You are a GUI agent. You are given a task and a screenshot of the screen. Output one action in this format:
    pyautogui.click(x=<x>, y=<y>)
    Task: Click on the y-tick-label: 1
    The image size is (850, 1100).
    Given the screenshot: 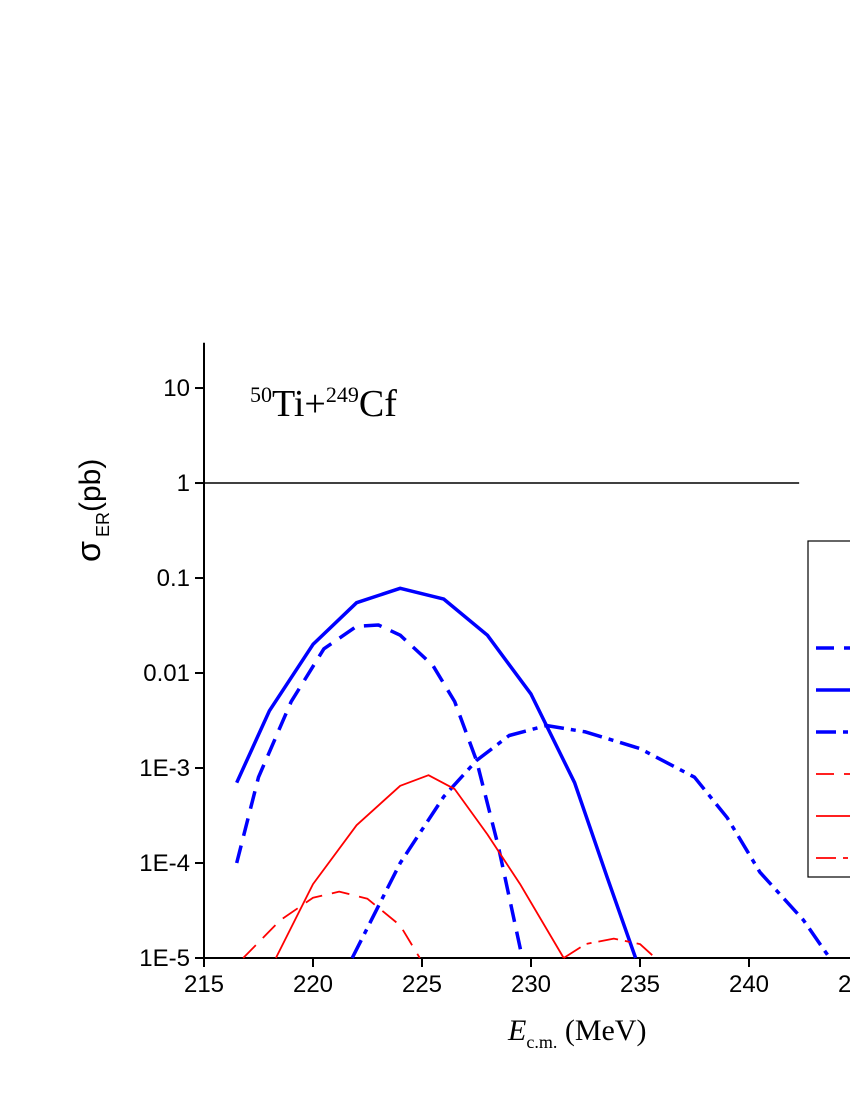 What is the action you would take?
    pyautogui.click(x=183, y=483)
    